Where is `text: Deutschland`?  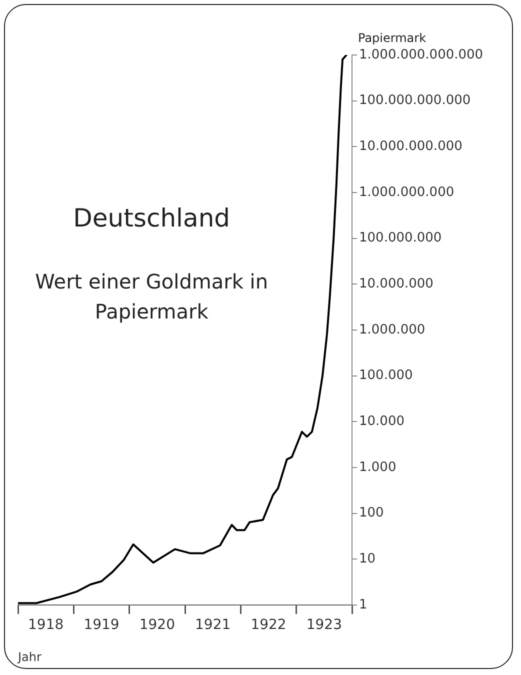
text: Deutschland is located at coordinates (151, 218).